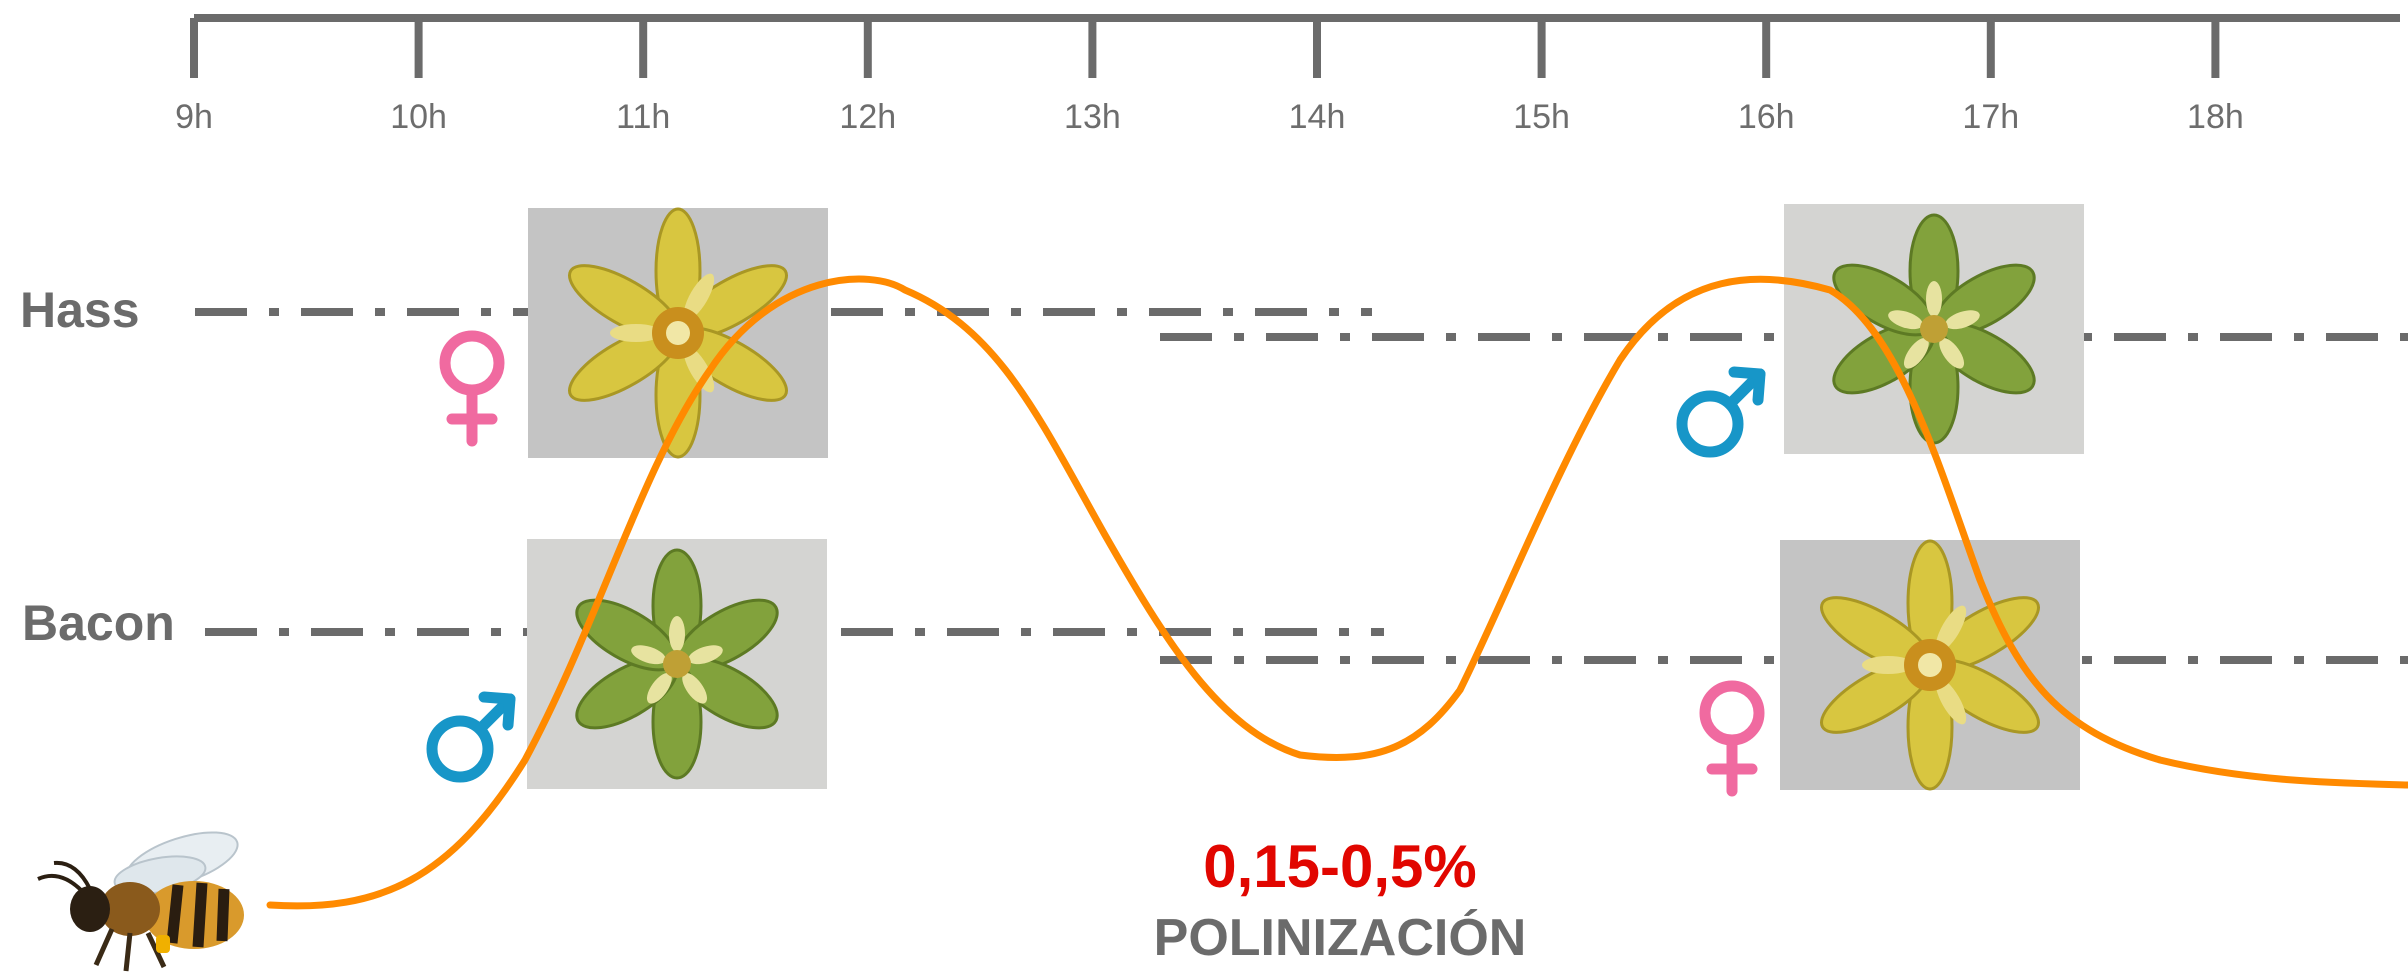 This screenshot has width=2408, height=980. I want to click on pollination-caption: POLINIZACIÓN, so click(1340, 938).